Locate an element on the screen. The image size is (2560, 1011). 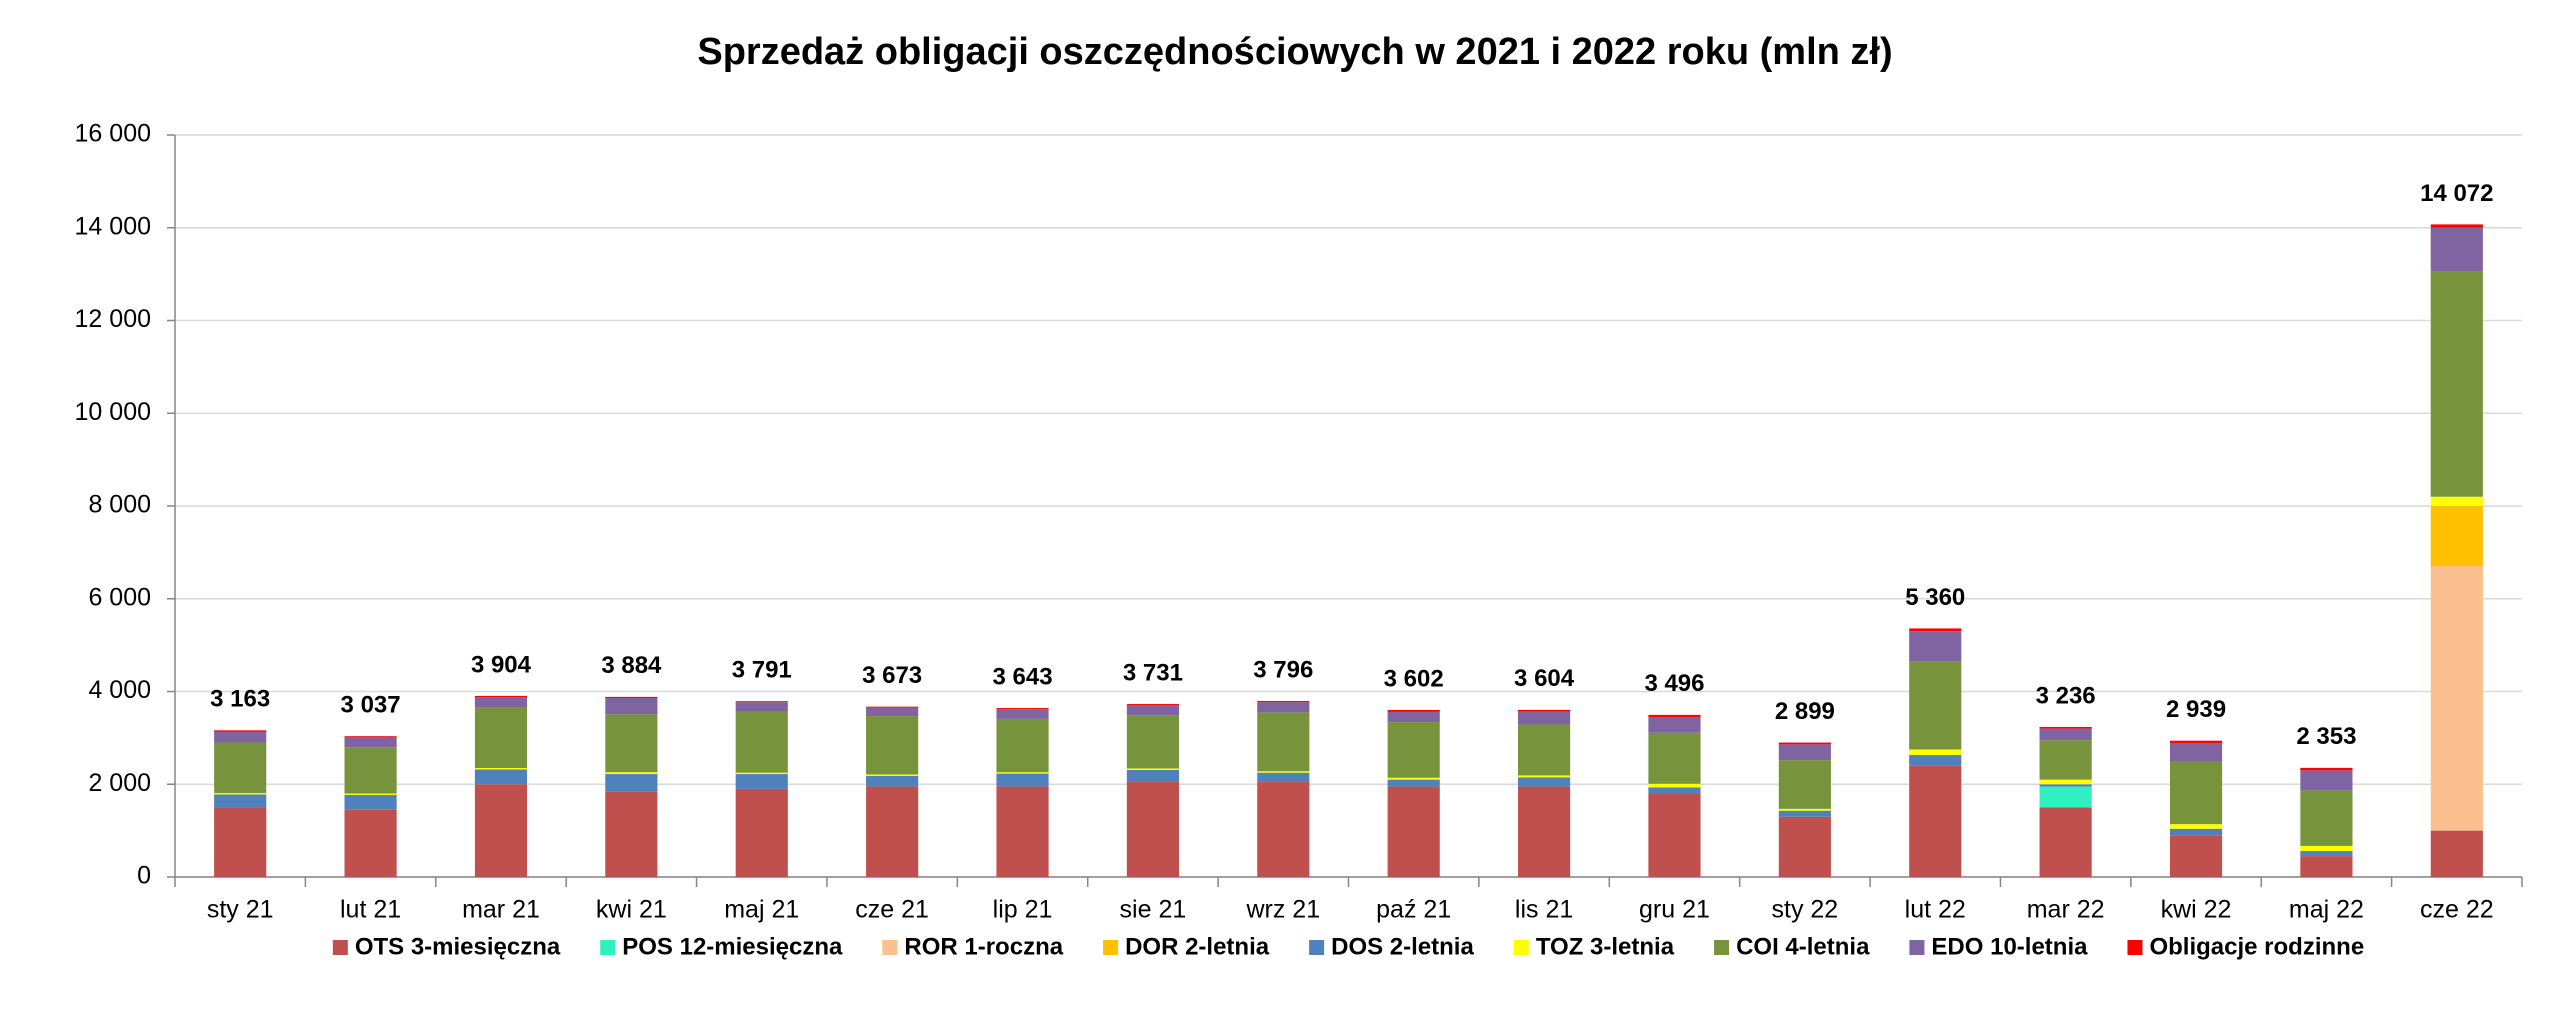
total-label: 14 072 is located at coordinates (2456, 193).